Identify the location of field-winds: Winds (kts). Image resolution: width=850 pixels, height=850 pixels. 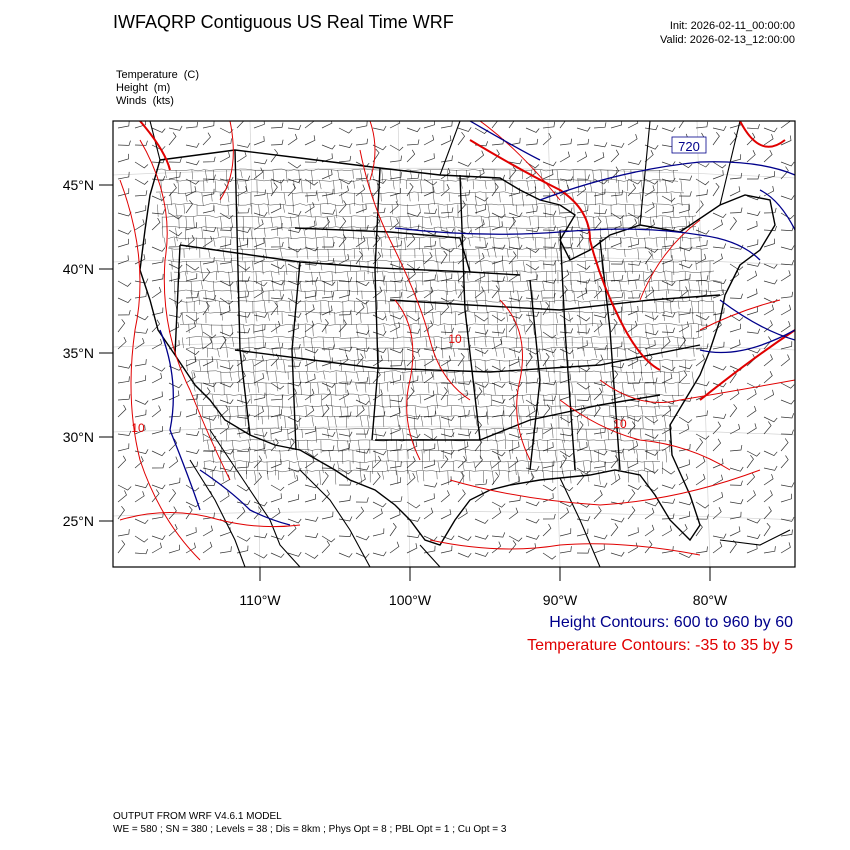
(145, 101).